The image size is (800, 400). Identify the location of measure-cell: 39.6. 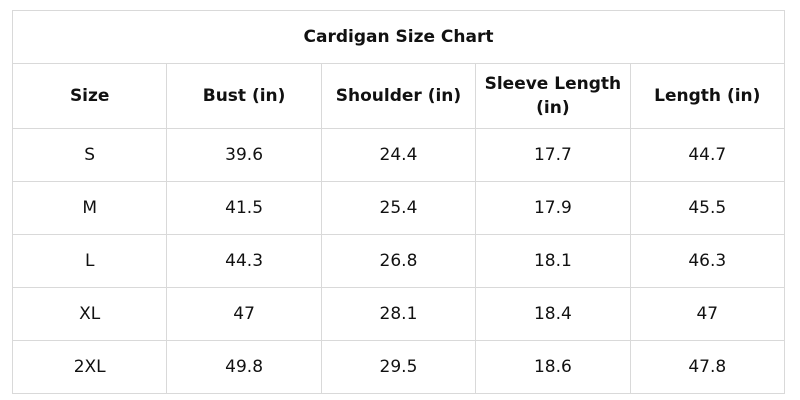
(244, 155).